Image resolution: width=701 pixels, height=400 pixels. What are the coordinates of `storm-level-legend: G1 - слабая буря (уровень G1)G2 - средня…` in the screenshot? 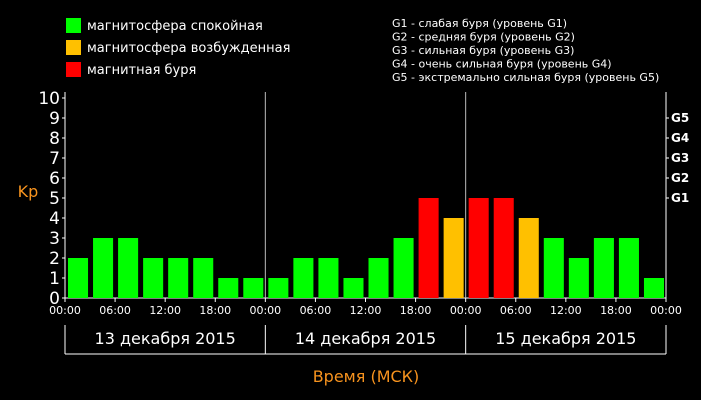 It's located at (525, 50).